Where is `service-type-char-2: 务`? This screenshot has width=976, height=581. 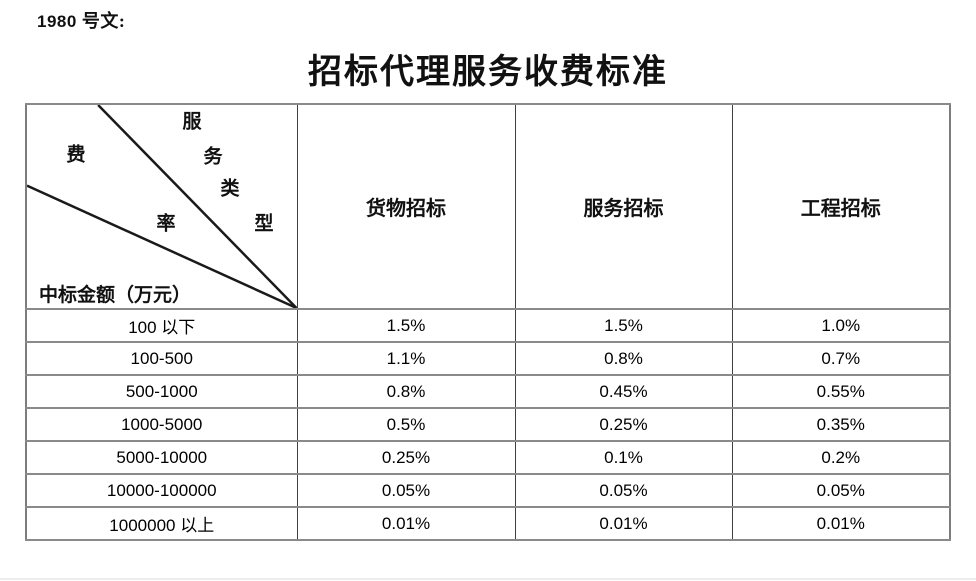
service-type-char-2: 务 is located at coordinates (213, 157).